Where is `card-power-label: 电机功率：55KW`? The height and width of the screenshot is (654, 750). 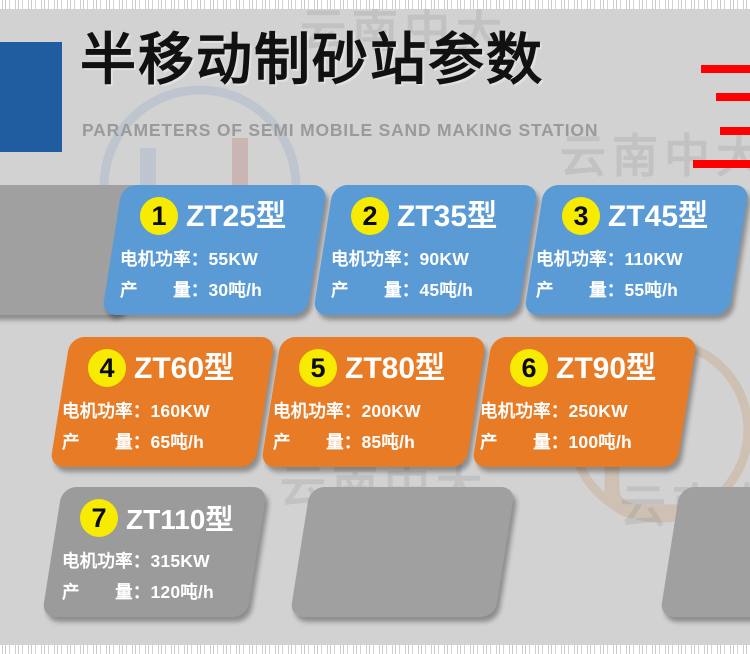 card-power-label: 电机功率：55KW is located at coordinates (189, 259).